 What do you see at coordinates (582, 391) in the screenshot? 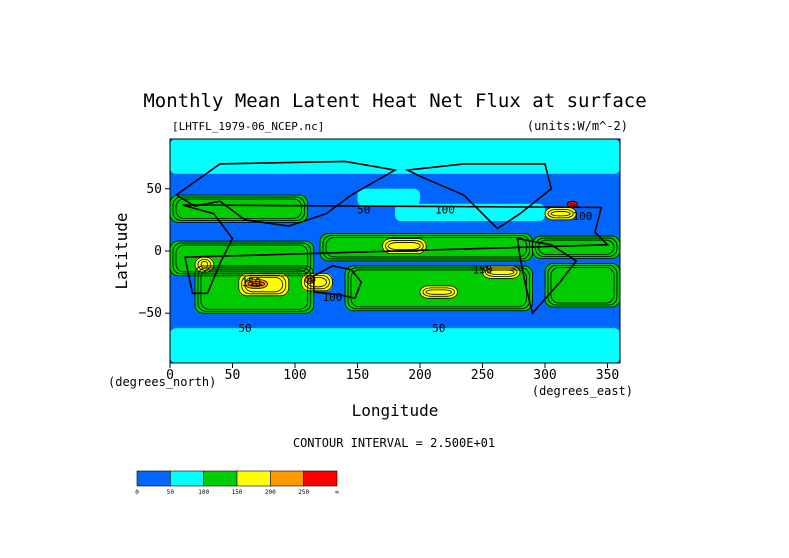
I see `x-unit-label: (degrees_east)` at bounding box center [582, 391].